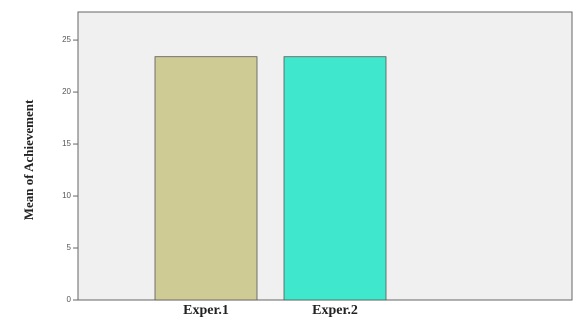 Image resolution: width=579 pixels, height=326 pixels. What do you see at coordinates (66, 91) in the screenshot?
I see `y-tick-label: 20` at bounding box center [66, 91].